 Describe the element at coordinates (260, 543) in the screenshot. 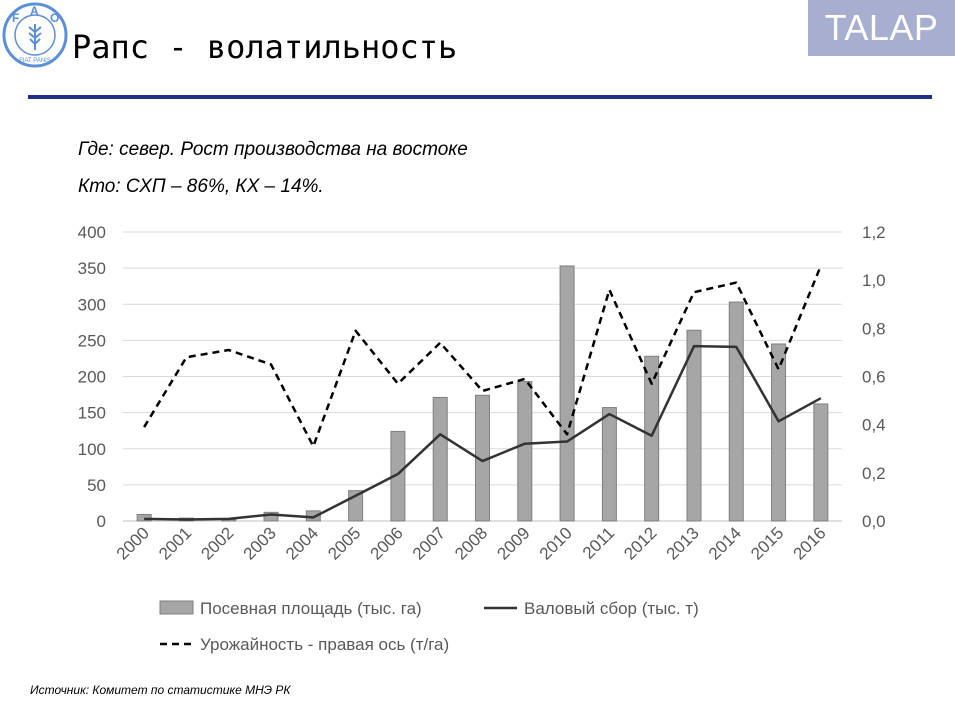

I see `x-tick-label: 2003` at that location.